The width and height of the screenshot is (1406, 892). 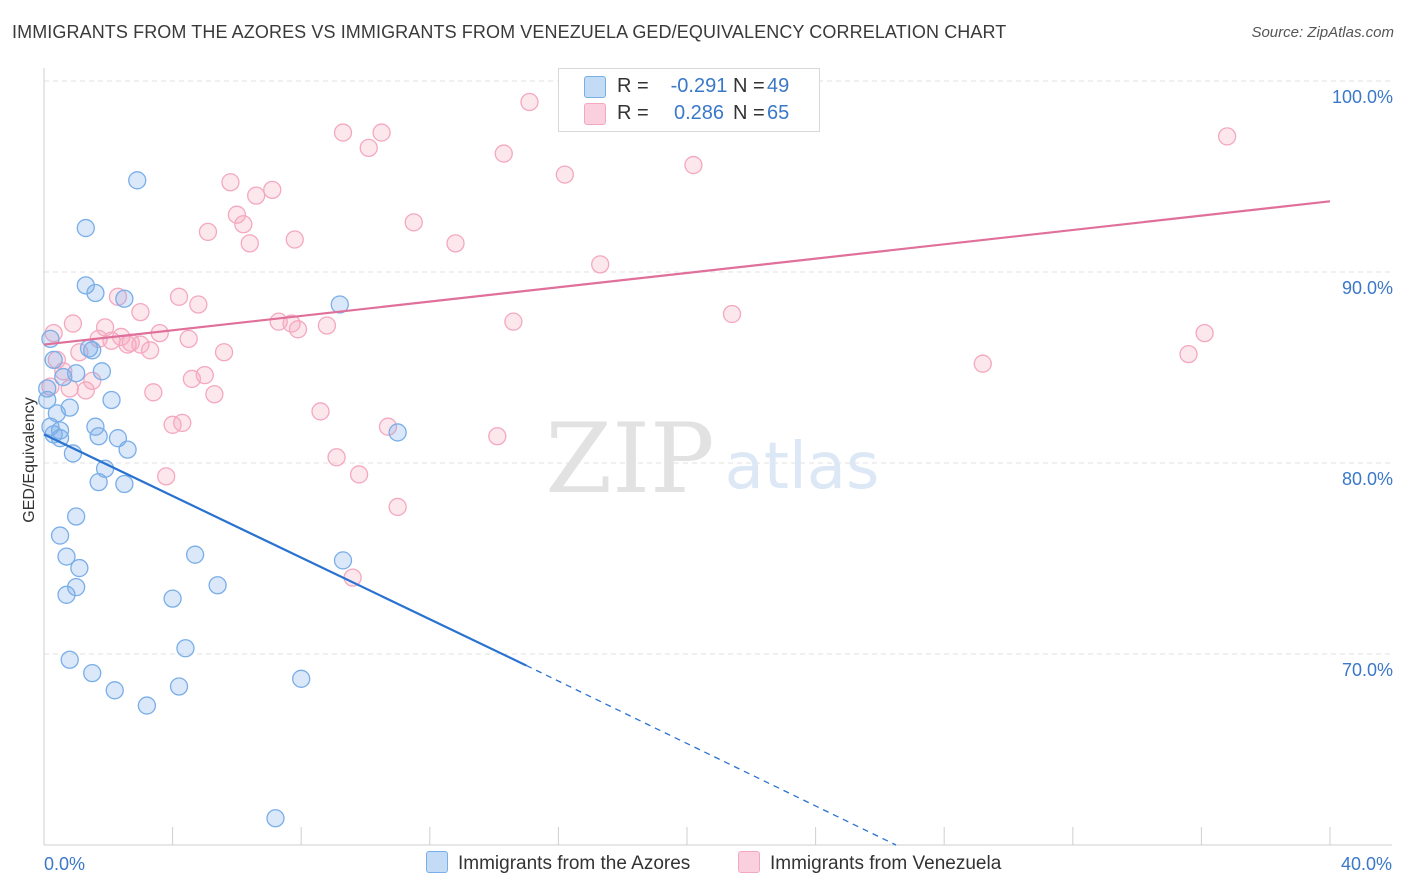 I want to click on r-value-venezuela: 0.286, so click(x=699, y=113).